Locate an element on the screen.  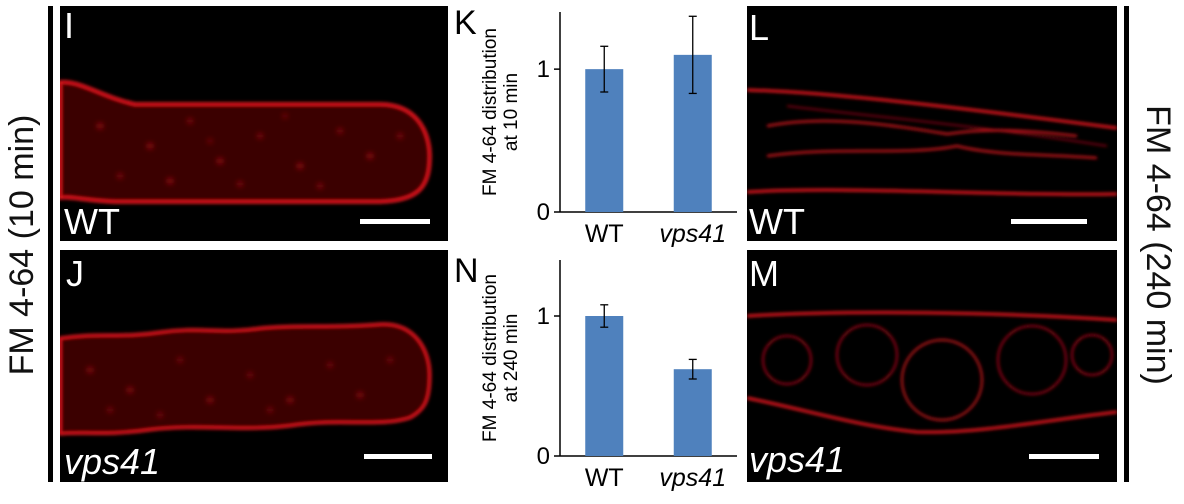
panel-letter-i: I is located at coordinates (69, 26).